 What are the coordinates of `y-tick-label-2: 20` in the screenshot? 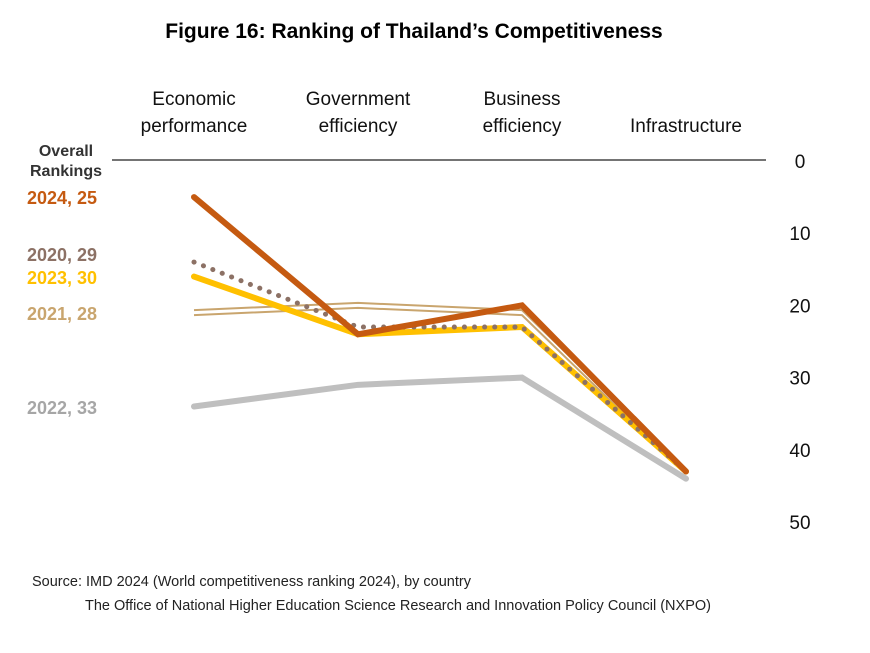 It's located at (799, 306).